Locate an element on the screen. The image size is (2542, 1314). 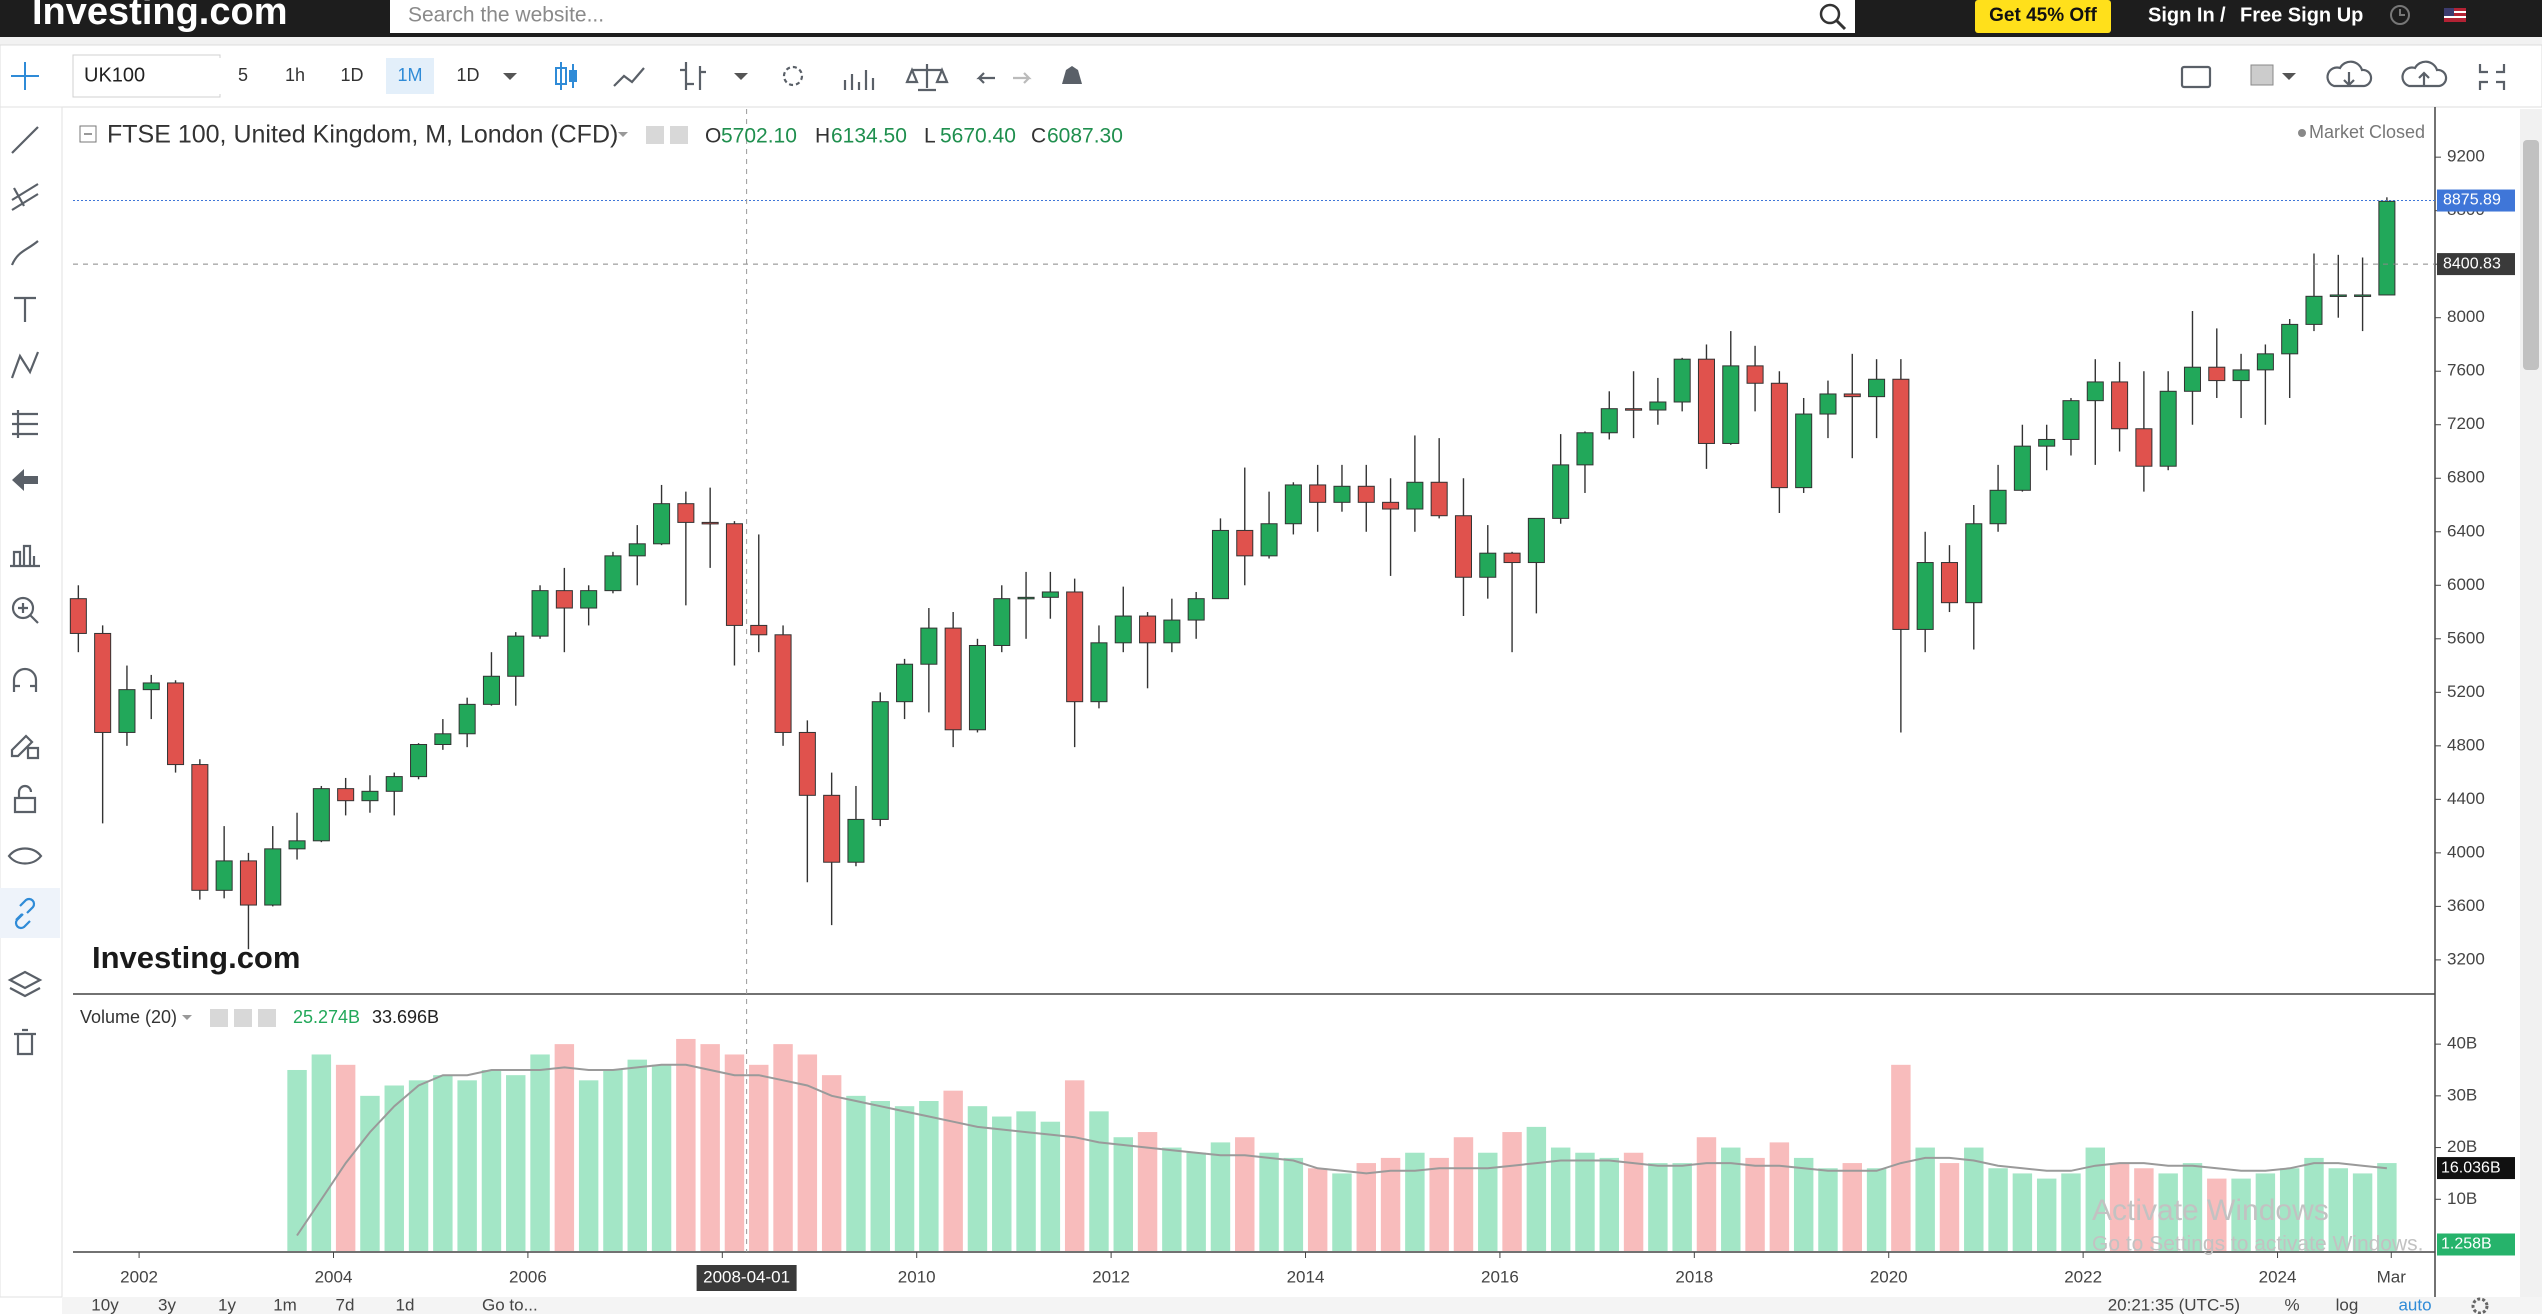
volume-hide is located at coordinates (219, 1018).